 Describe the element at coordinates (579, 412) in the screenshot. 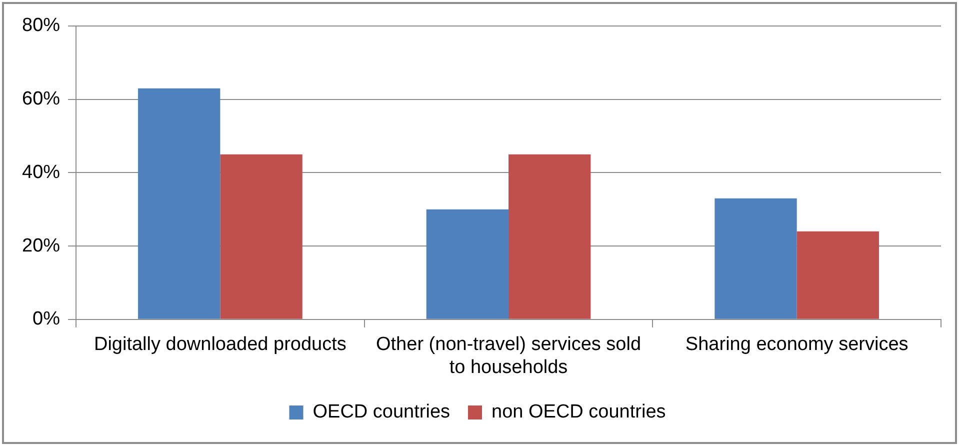

I see `legend-label: non OECD countries` at that location.